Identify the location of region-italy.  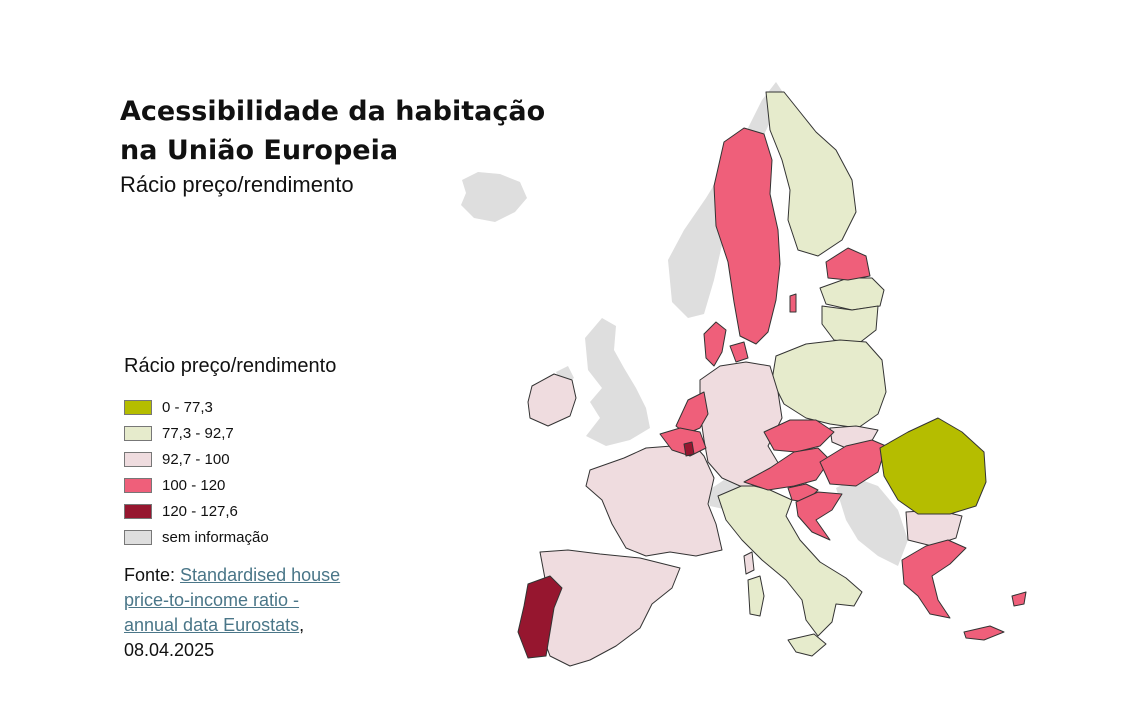
(790, 560).